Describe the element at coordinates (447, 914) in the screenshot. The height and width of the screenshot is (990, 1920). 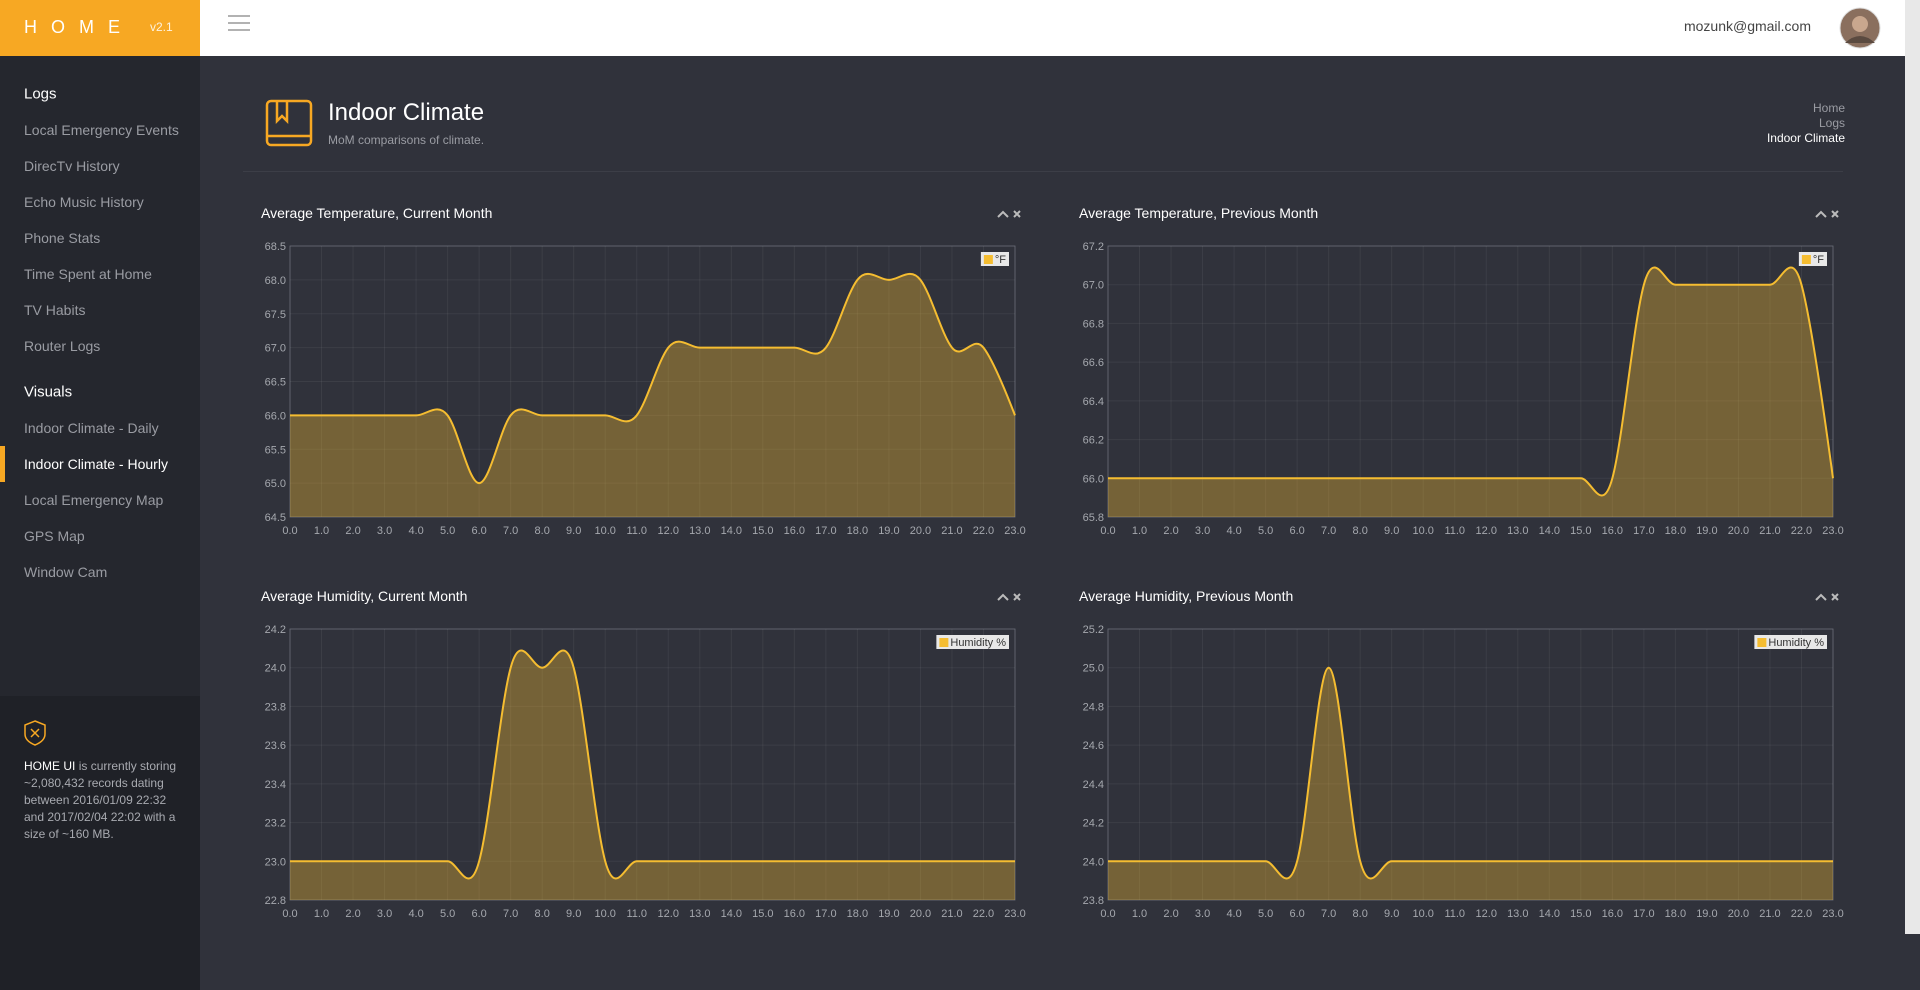
I see `x-tick-label: 5.0` at that location.